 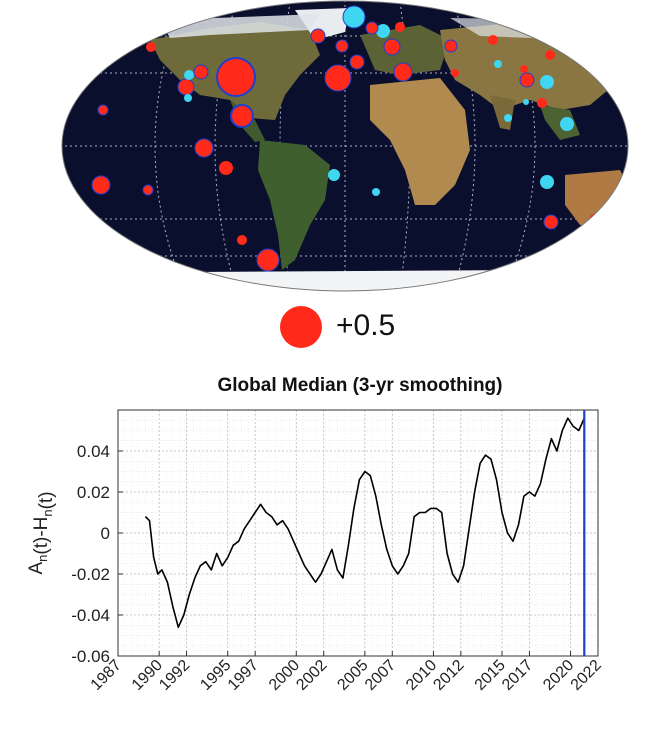 What do you see at coordinates (586, 675) in the screenshot?
I see `x-tick-label: 2022` at bounding box center [586, 675].